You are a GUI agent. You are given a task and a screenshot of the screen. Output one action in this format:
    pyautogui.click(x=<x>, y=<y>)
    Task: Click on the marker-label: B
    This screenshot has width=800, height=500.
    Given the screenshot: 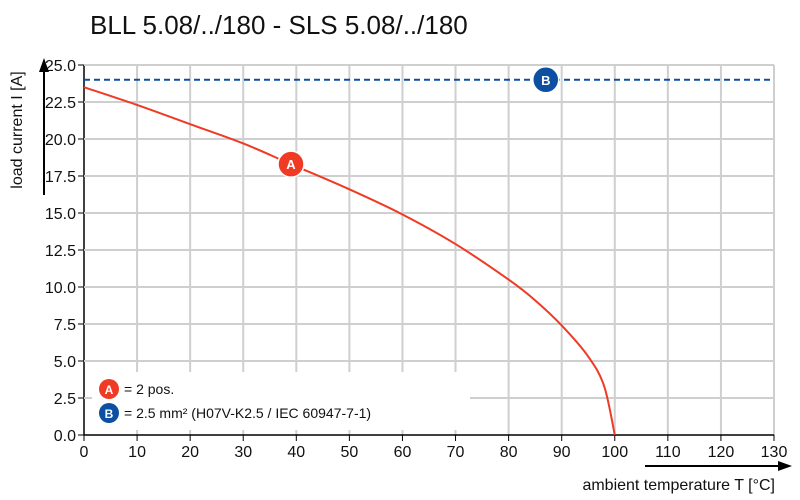 What is the action you would take?
    pyautogui.click(x=545, y=80)
    